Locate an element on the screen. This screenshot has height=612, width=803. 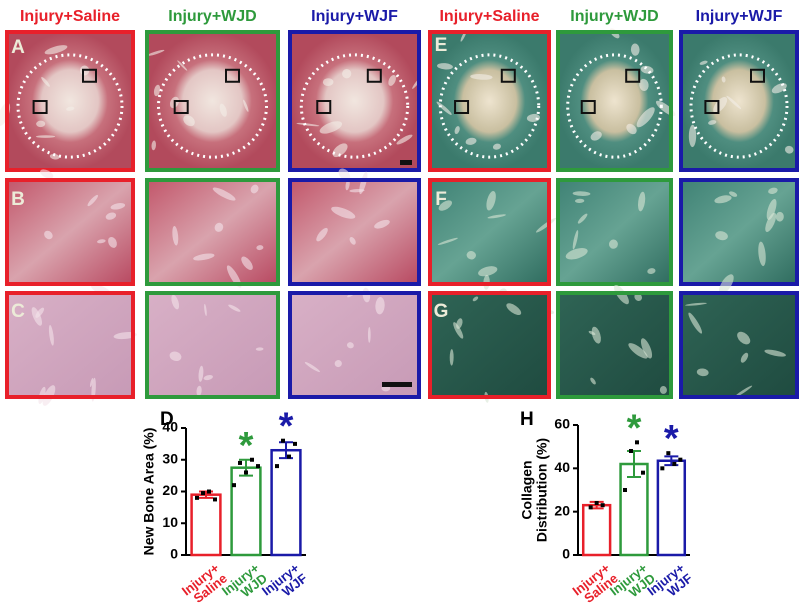
x-tick-label: Injury+WJF is located at coordinates (669, 579).